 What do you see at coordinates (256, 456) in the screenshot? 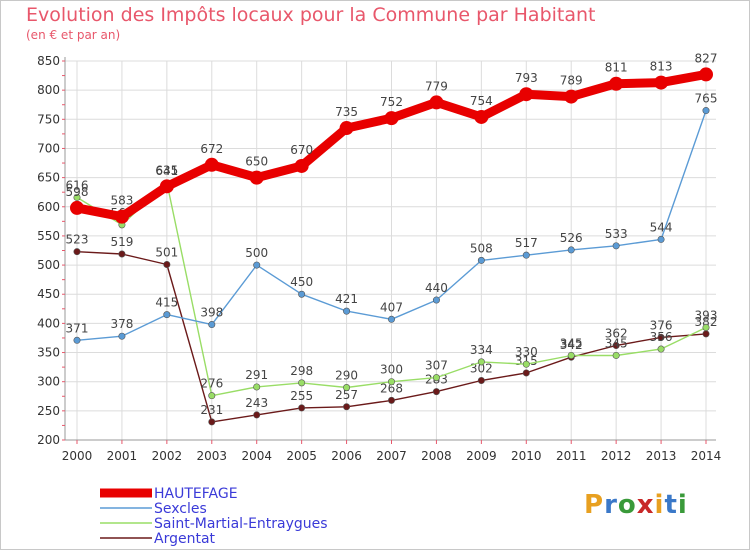
I see `x-tick-label: 2004` at bounding box center [256, 456].